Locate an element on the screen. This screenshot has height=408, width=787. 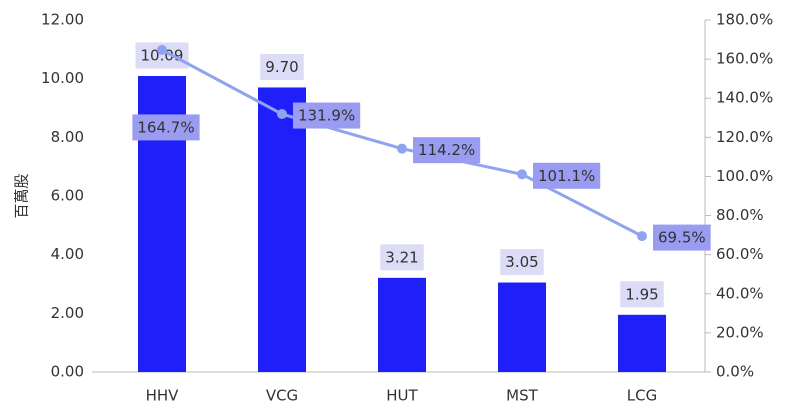
y2-tick-label: 140.0% is located at coordinates (744, 98).